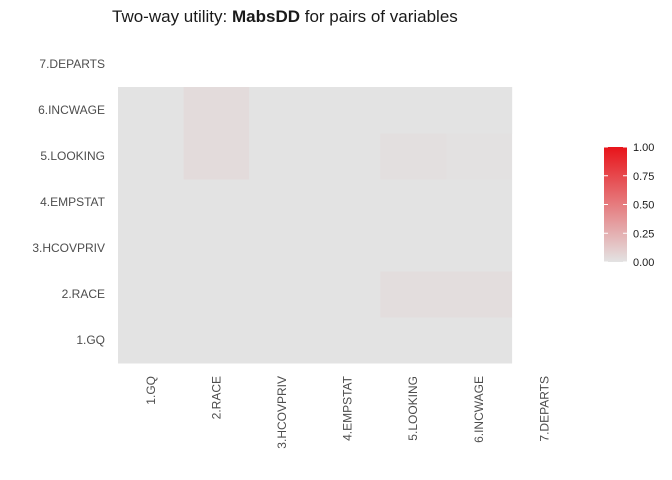 The image size is (672, 480). I want to click on heatmap-cell-upper-6.INCWAGE-1.GQ, so click(479, 340).